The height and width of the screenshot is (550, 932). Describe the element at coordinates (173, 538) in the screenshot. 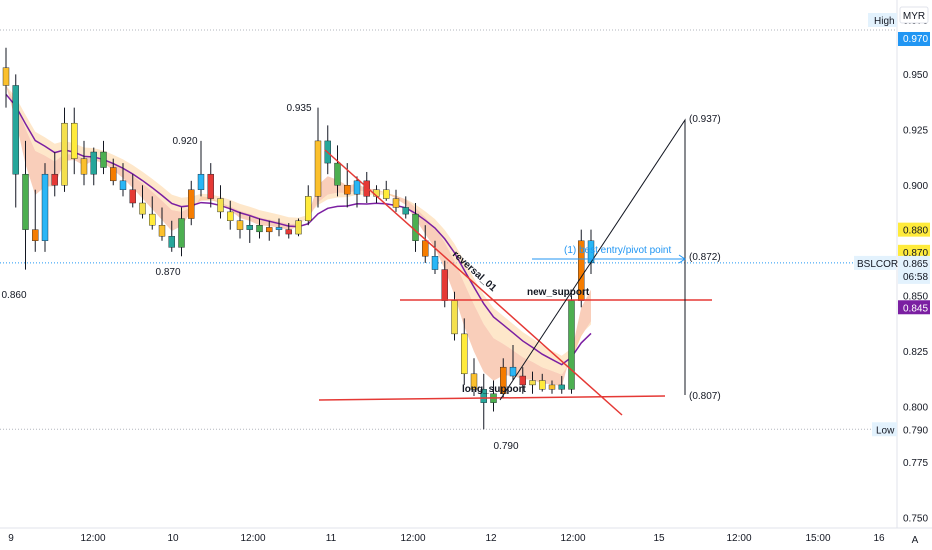

I see `time-tick-3: 10` at that location.